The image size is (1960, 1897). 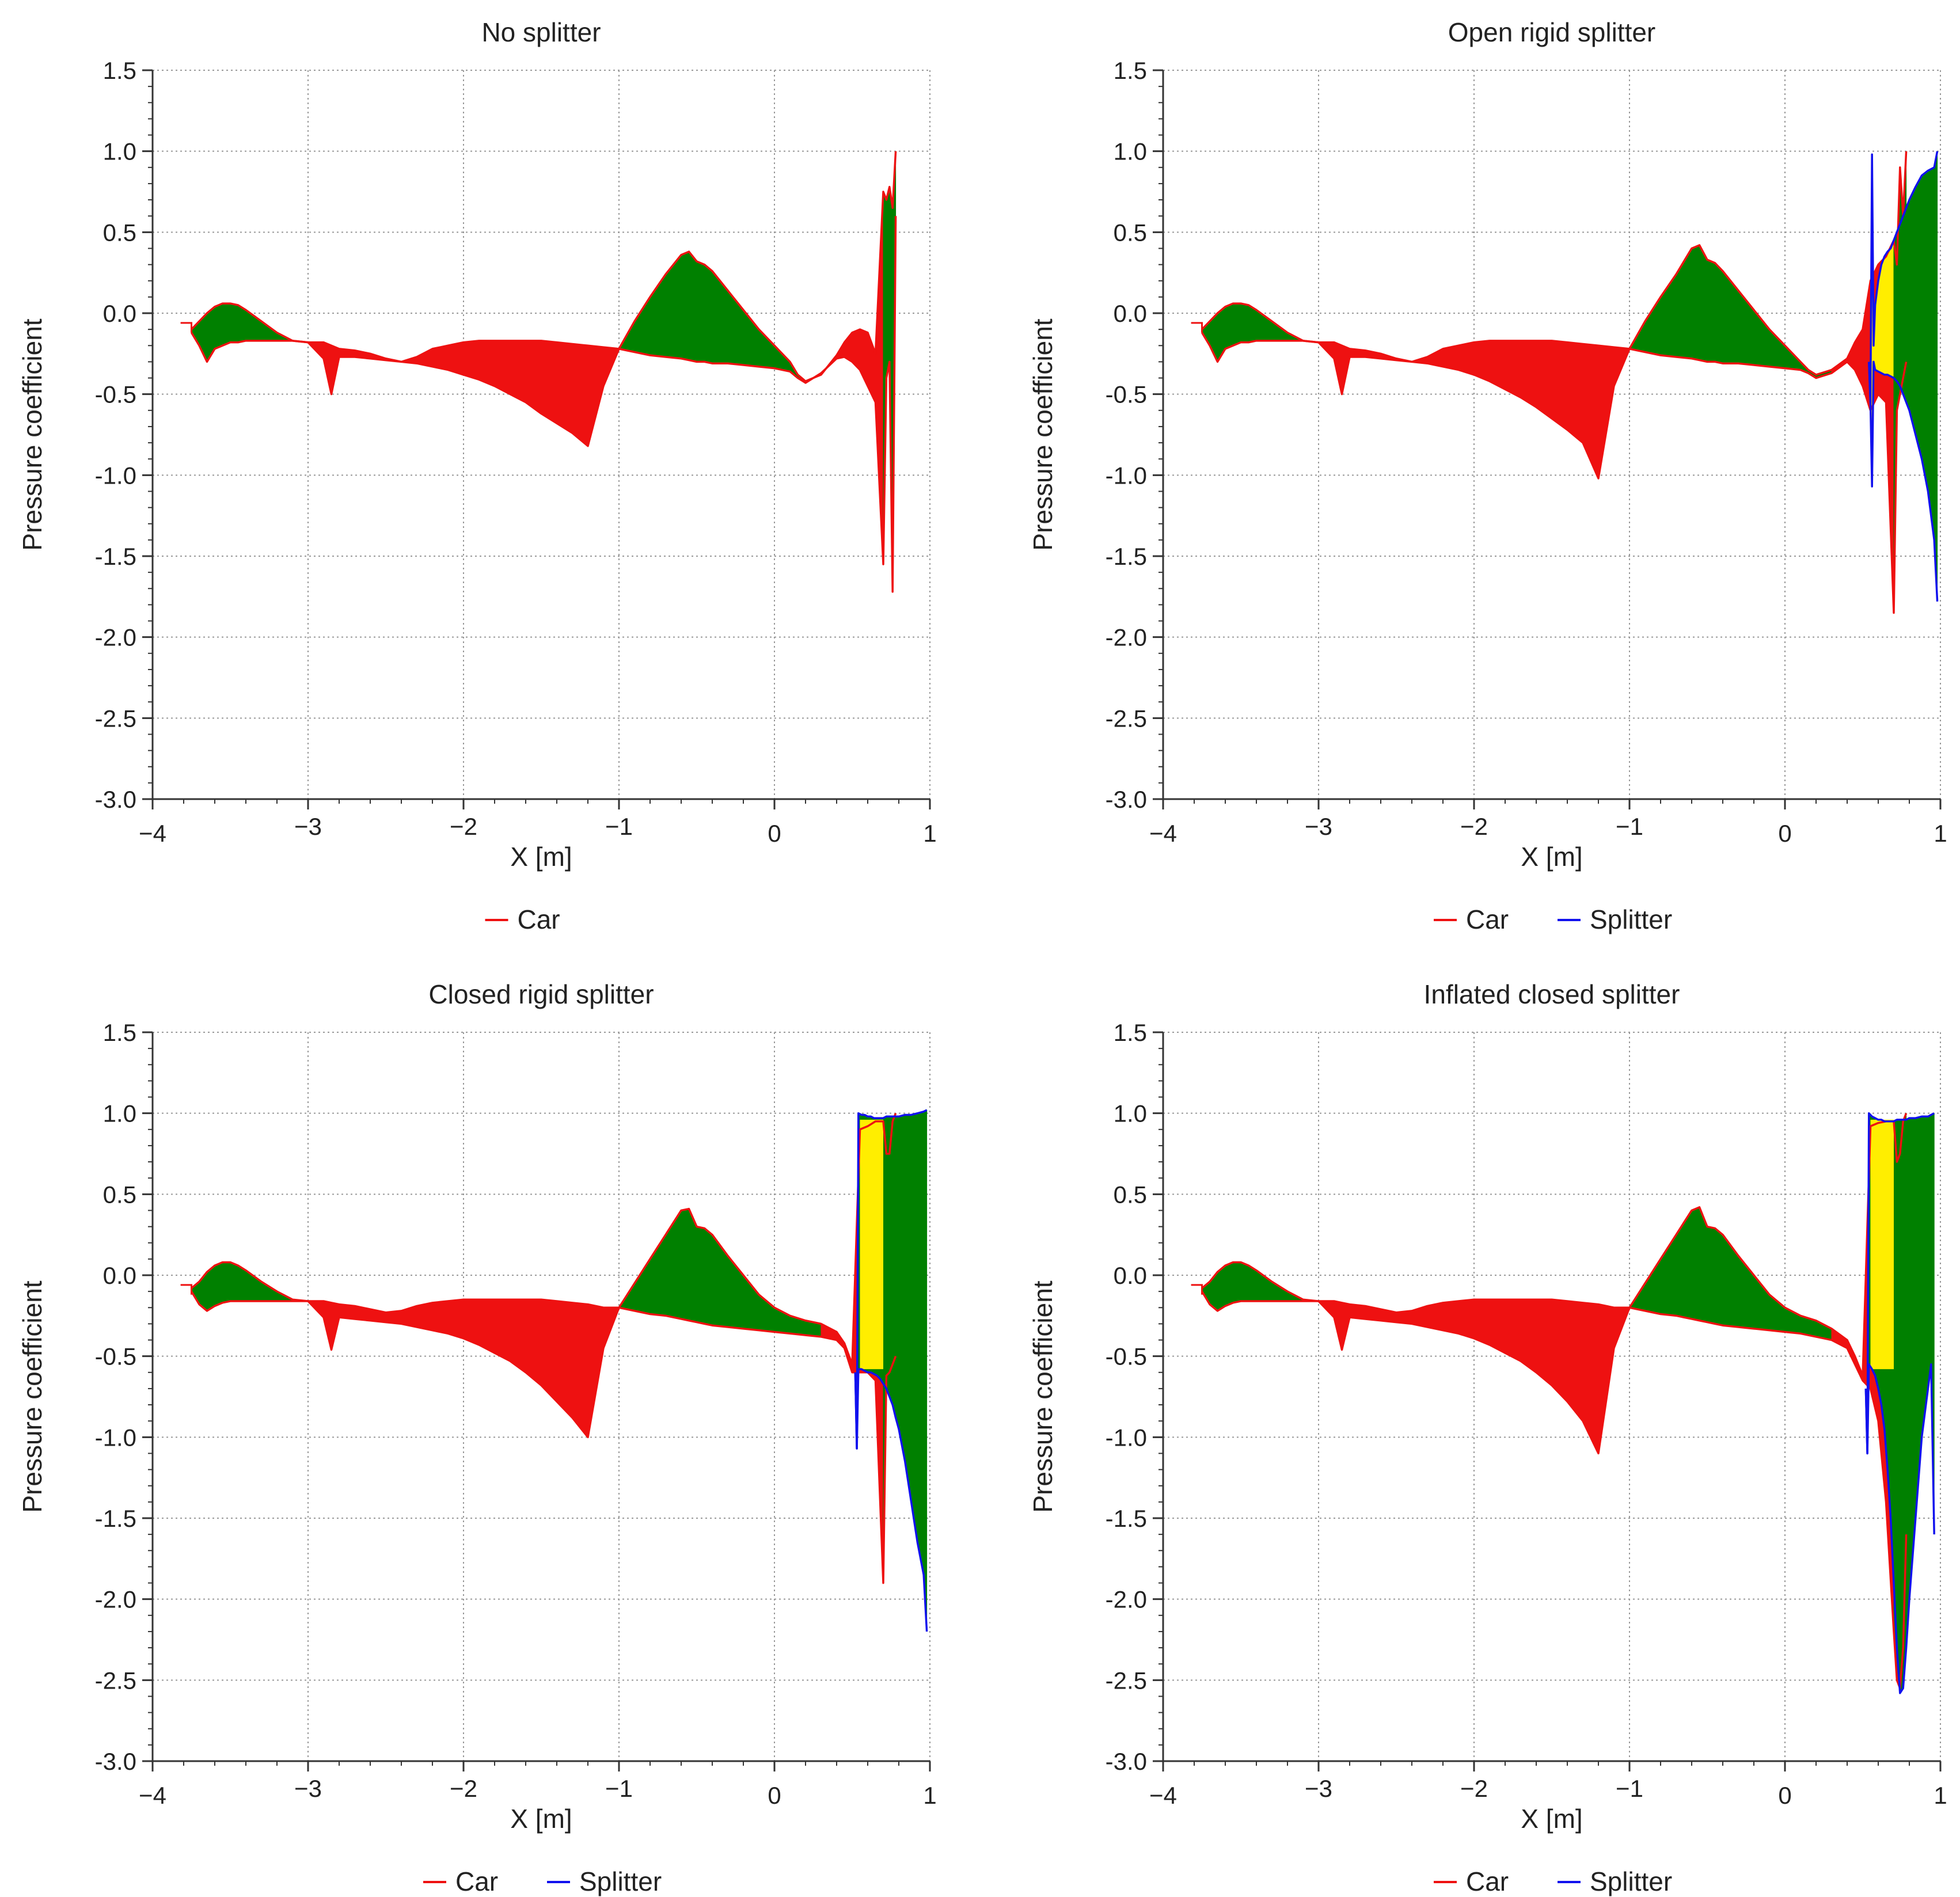 What do you see at coordinates (1130, 151) in the screenshot?
I see `y-tick-label: 1.0` at bounding box center [1130, 151].